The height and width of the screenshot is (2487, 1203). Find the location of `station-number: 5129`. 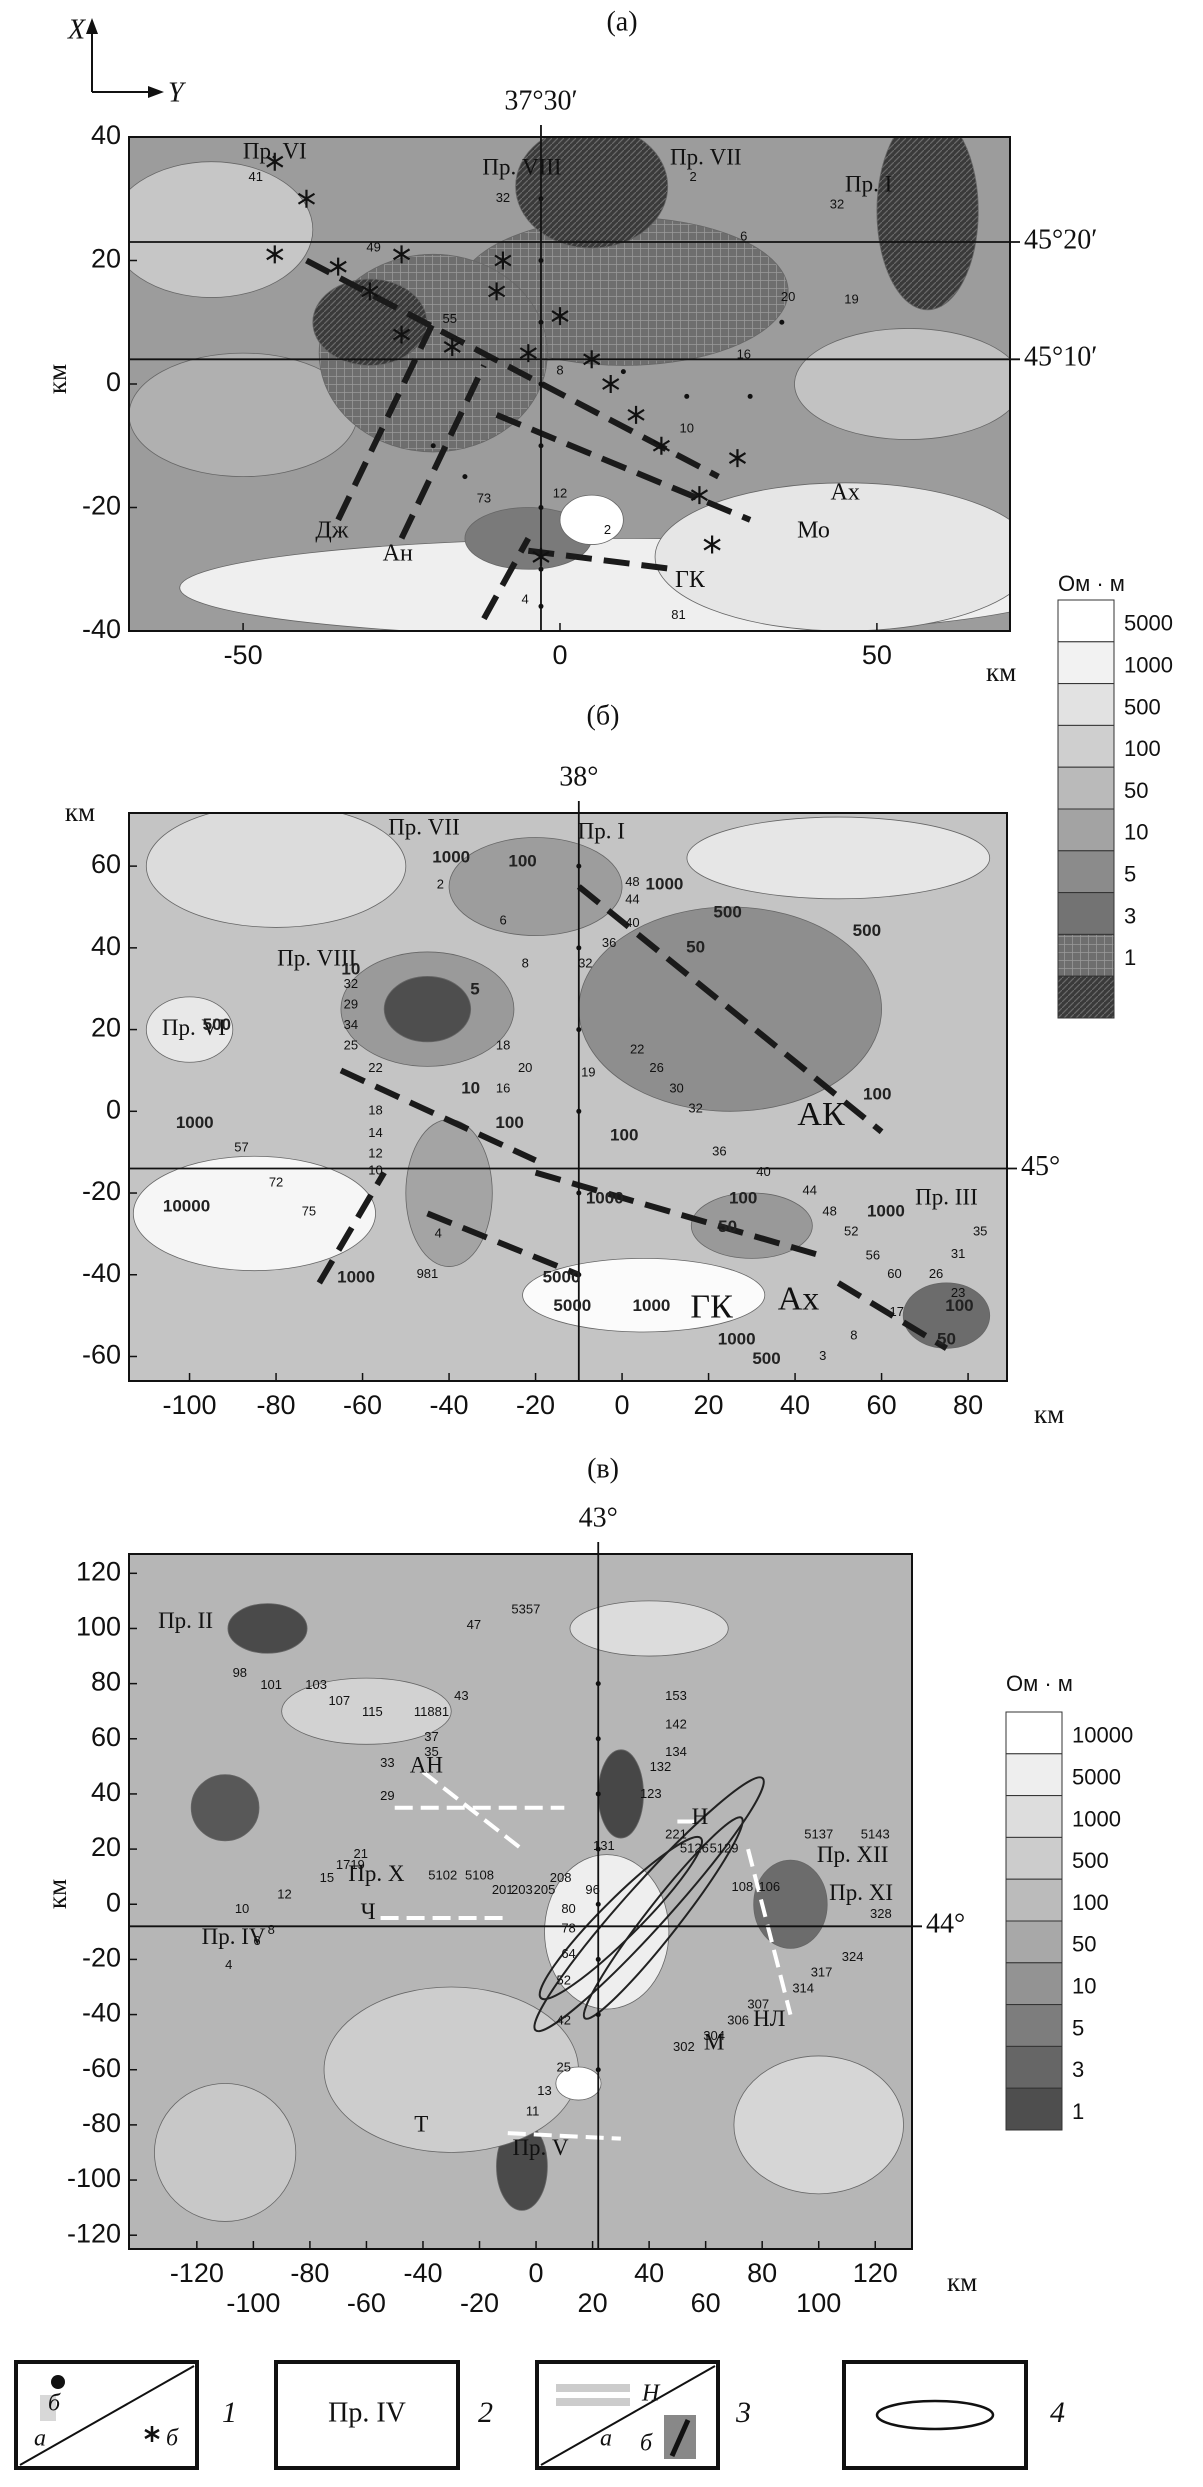

station-number: 5129 is located at coordinates (724, 1848).